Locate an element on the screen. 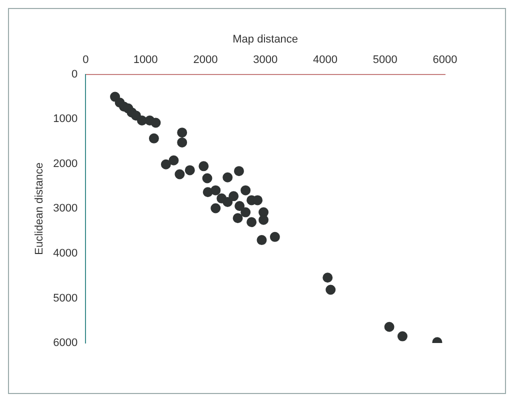  x-tick-label: 4000 is located at coordinates (325, 60).